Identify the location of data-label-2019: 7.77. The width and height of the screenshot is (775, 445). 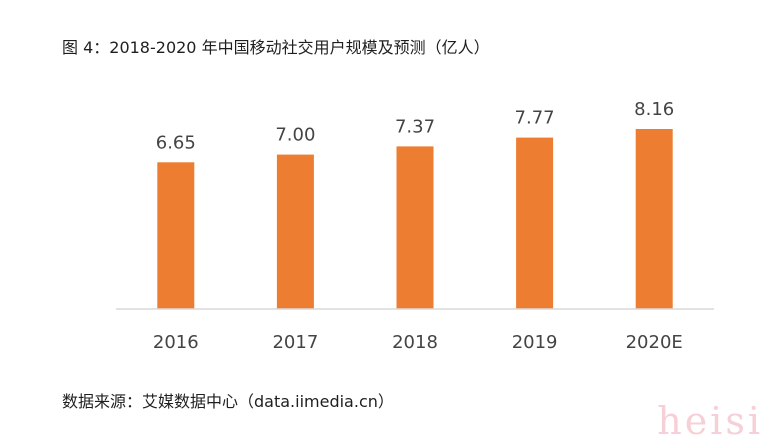
(535, 118).